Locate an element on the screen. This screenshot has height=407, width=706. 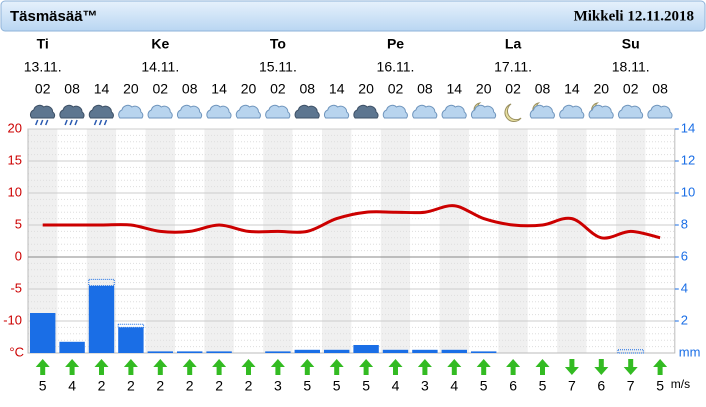
day-date: 15.11. is located at coordinates (278, 67).